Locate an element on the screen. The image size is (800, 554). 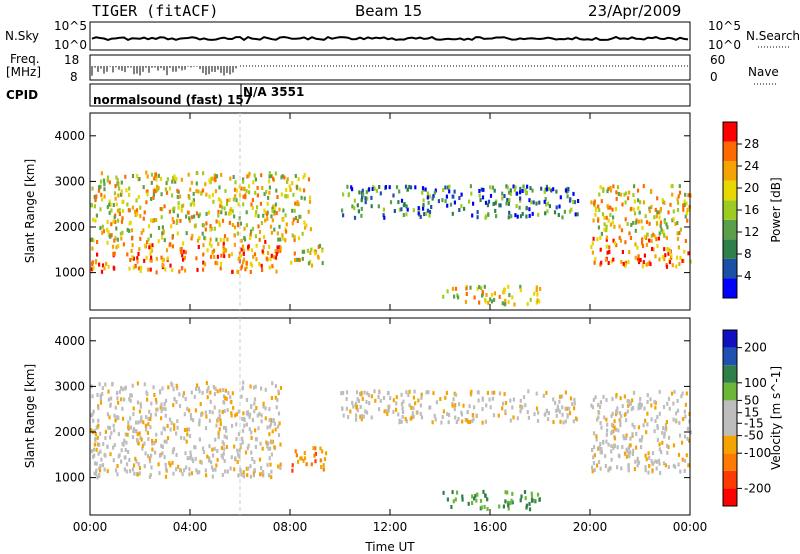
colorbar-swatch is located at coordinates (730, 339).